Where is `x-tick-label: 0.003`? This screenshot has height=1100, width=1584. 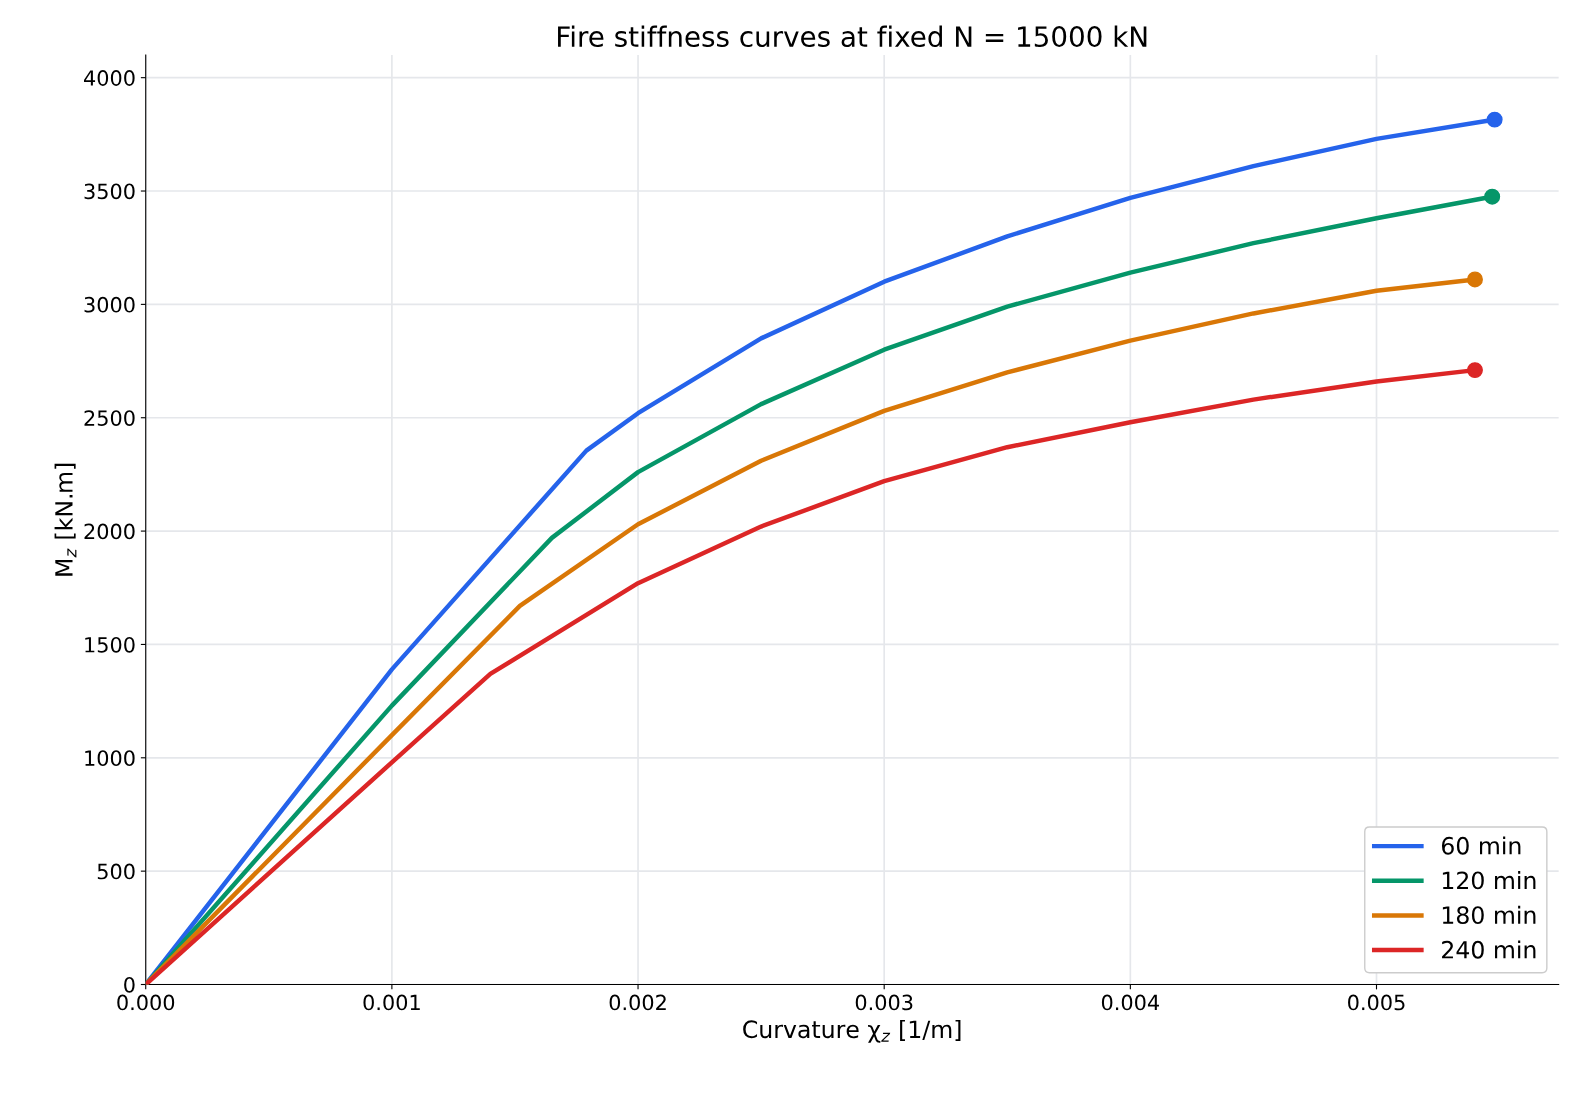
x-tick-label: 0.003 is located at coordinates (884, 1002).